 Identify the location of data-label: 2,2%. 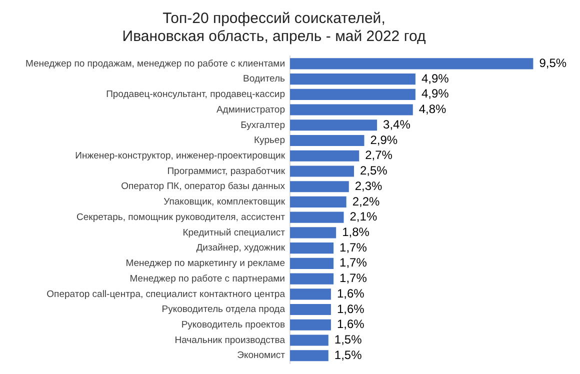
(366, 201).